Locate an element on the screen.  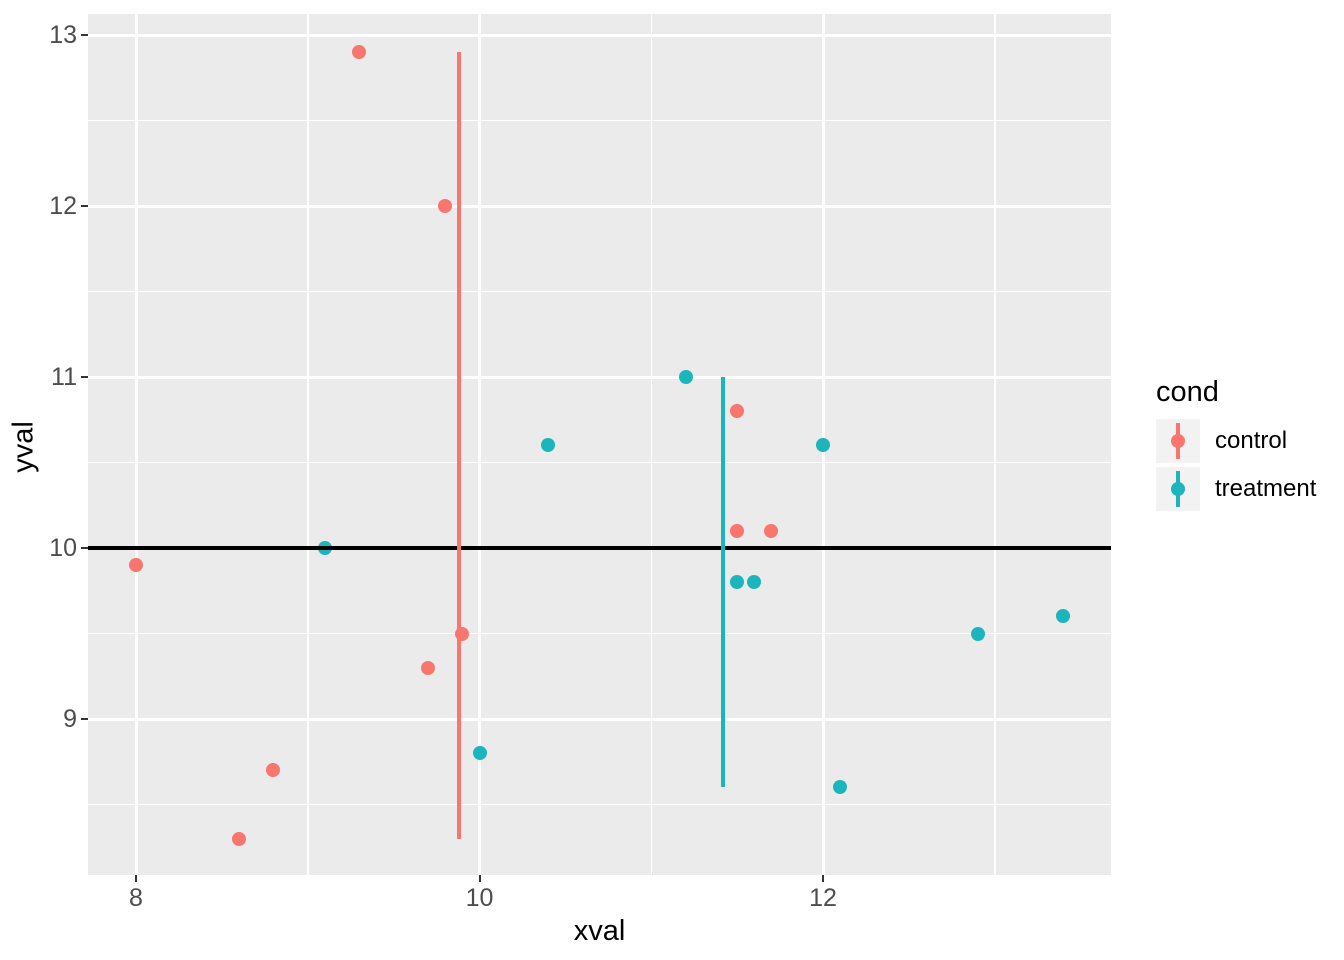
x-tick-label: 8 is located at coordinates (136, 898).